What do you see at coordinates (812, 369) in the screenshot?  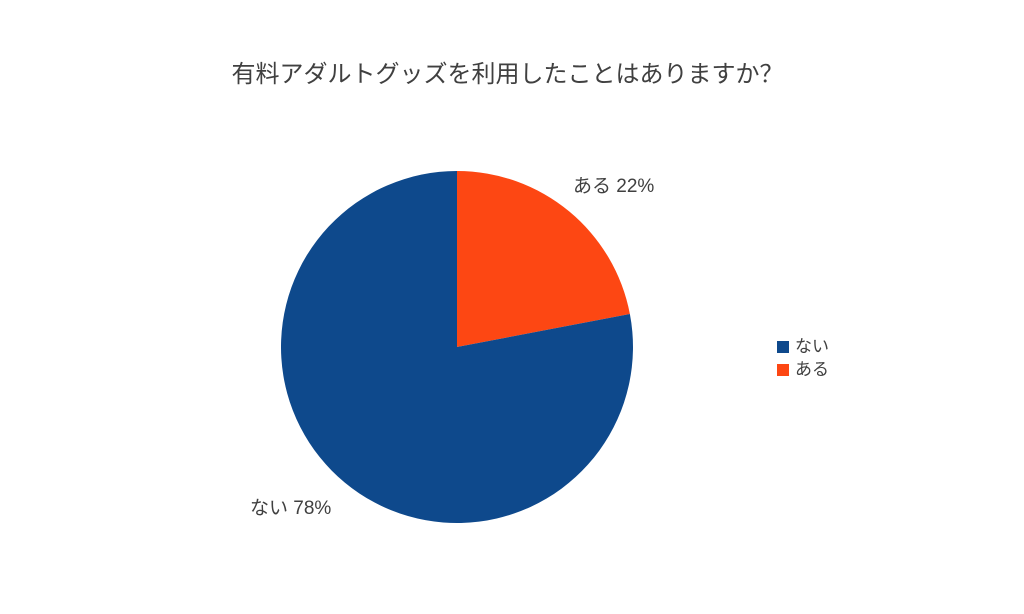 I see `legend-label-aru: ある` at bounding box center [812, 369].